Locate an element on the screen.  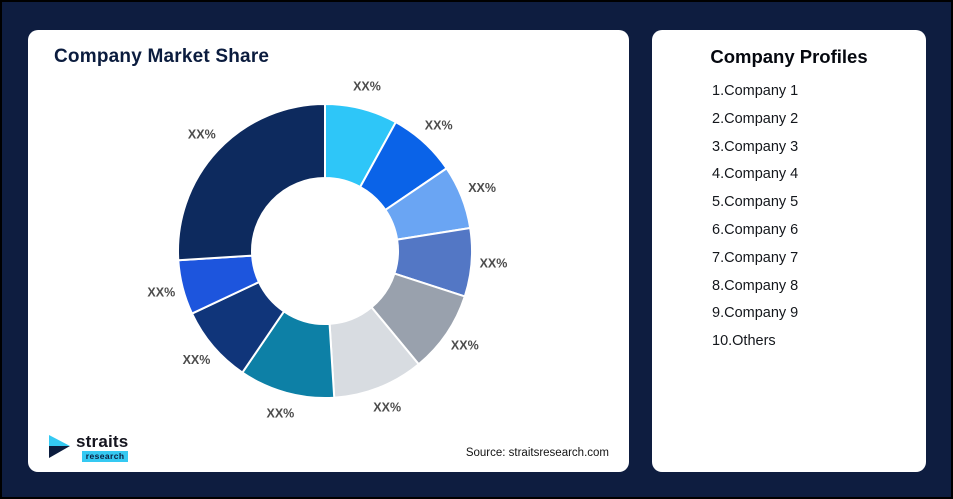
company-profile-item: 6.Company 6 is located at coordinates (755, 229).